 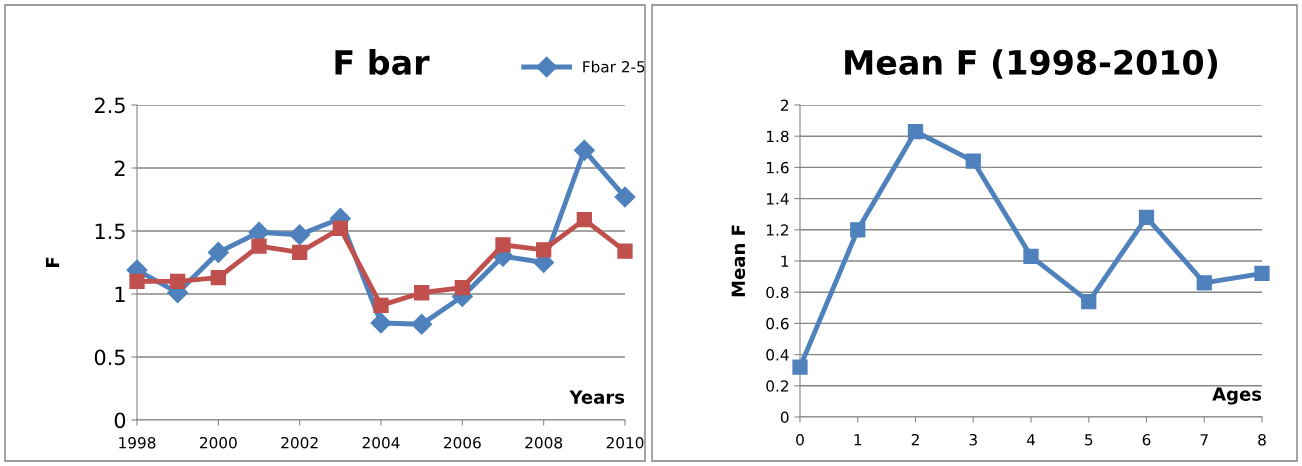 What do you see at coordinates (109, 105) in the screenshot?
I see `y-tick-label: 2.5` at bounding box center [109, 105].